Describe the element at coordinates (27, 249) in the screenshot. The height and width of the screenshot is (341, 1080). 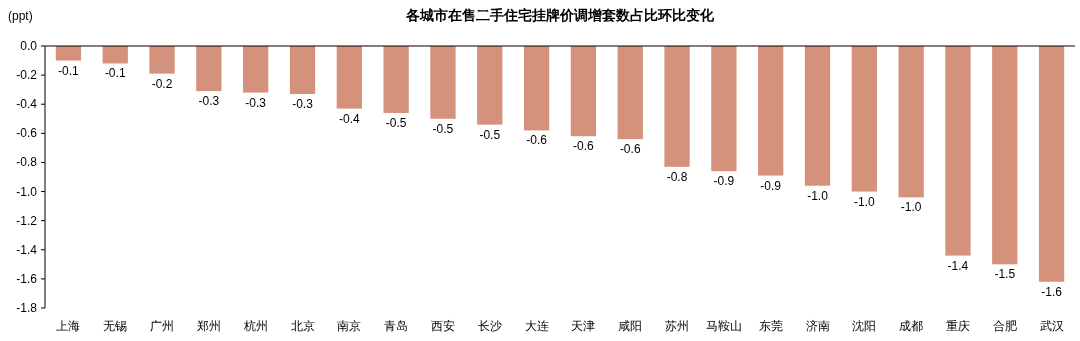
I see `y-tick-label: -1.4` at that location.